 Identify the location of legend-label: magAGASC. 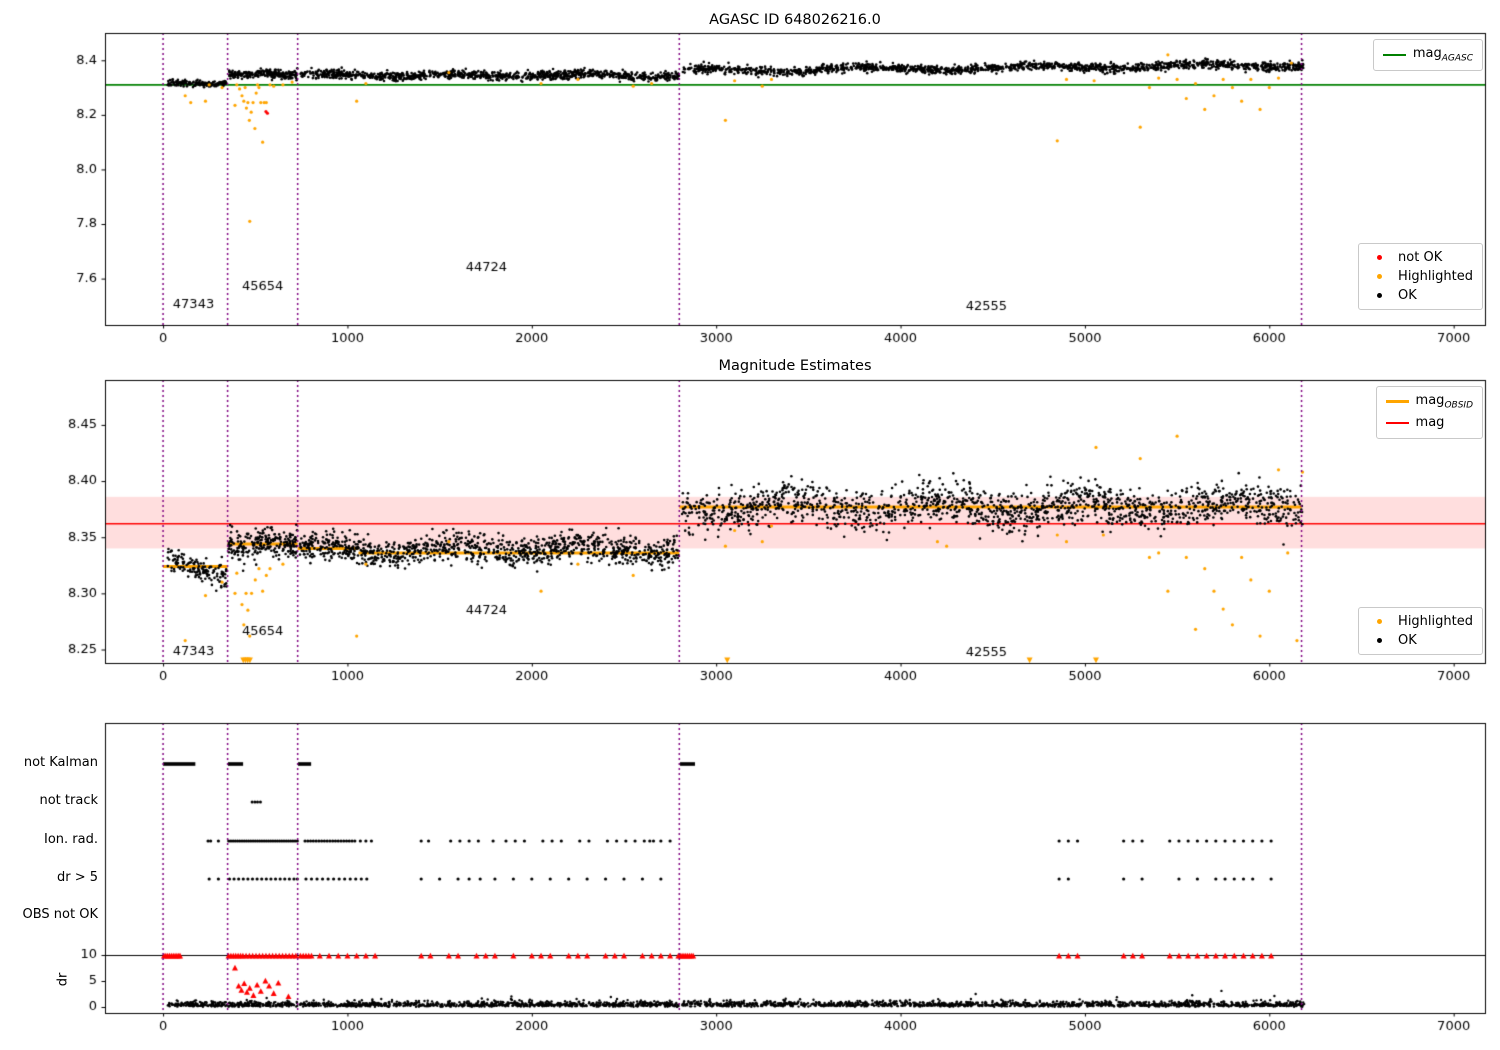
(1442, 55).